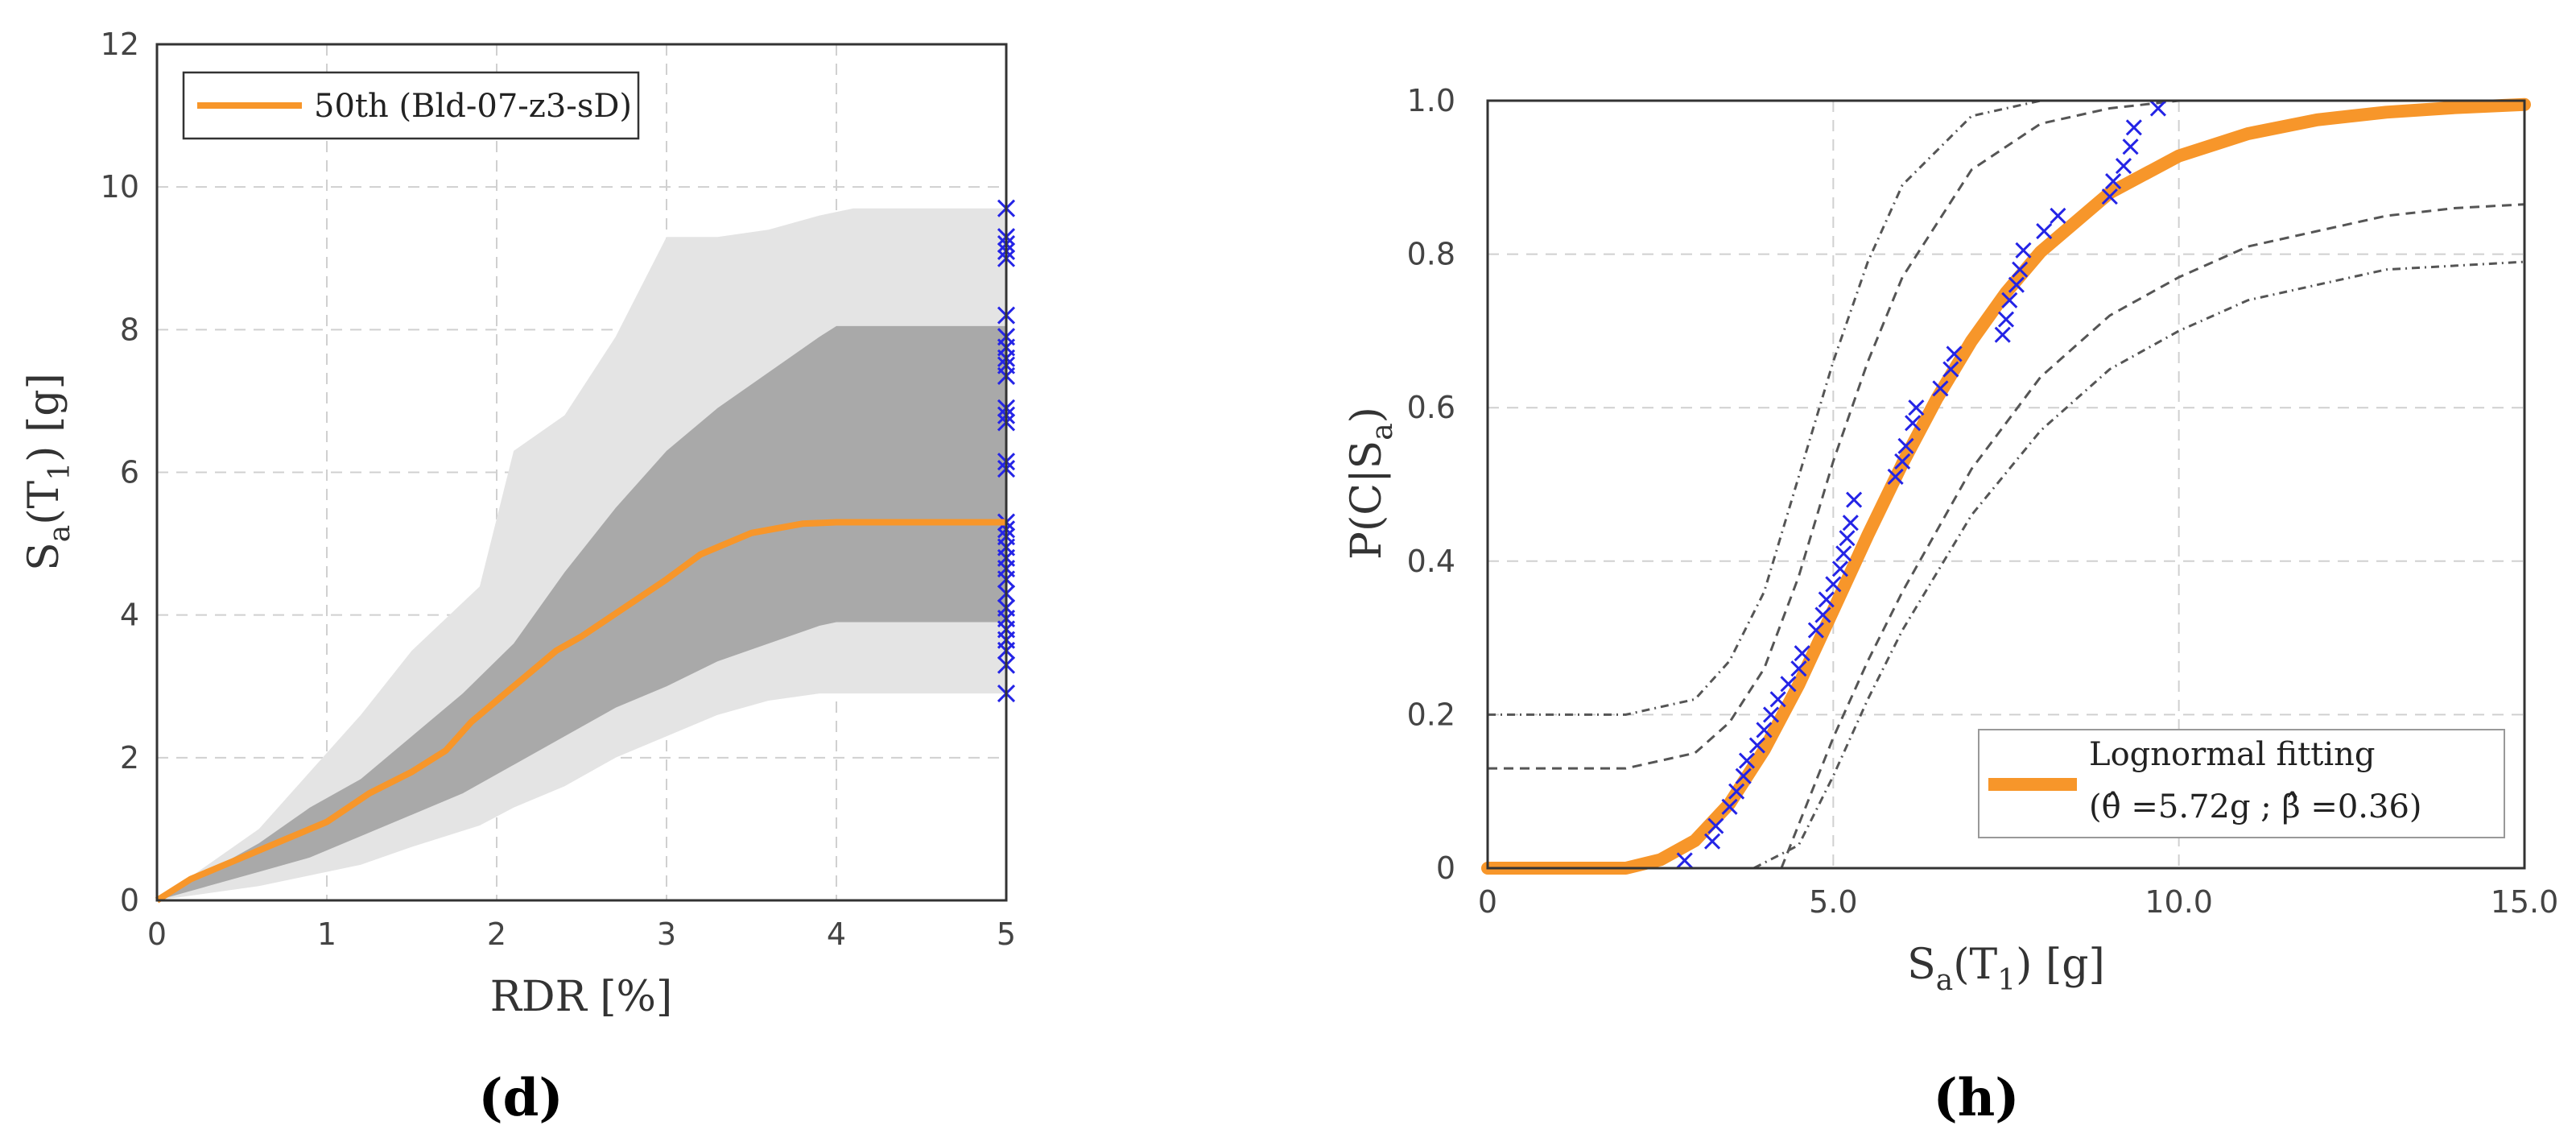  What do you see at coordinates (2179, 902) in the screenshot?
I see `right-x-tick-label: 10.0` at bounding box center [2179, 902].